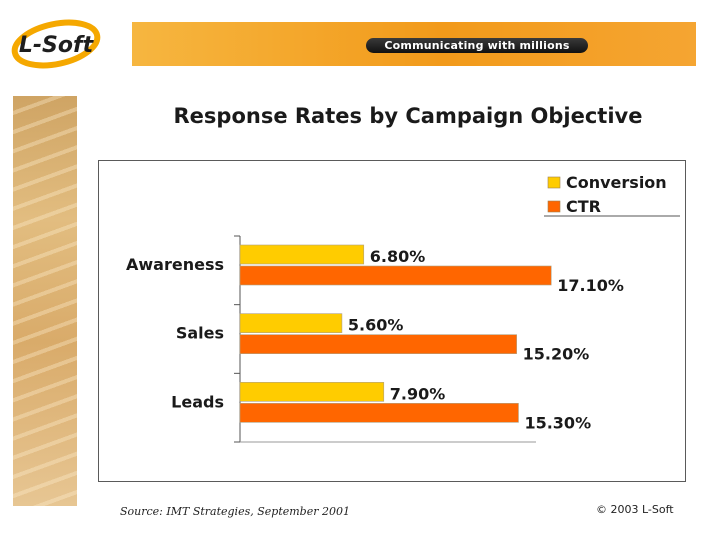 Image resolution: width=720 pixels, height=540 pixels. I want to click on legend-swatch-ctr, so click(554, 206).